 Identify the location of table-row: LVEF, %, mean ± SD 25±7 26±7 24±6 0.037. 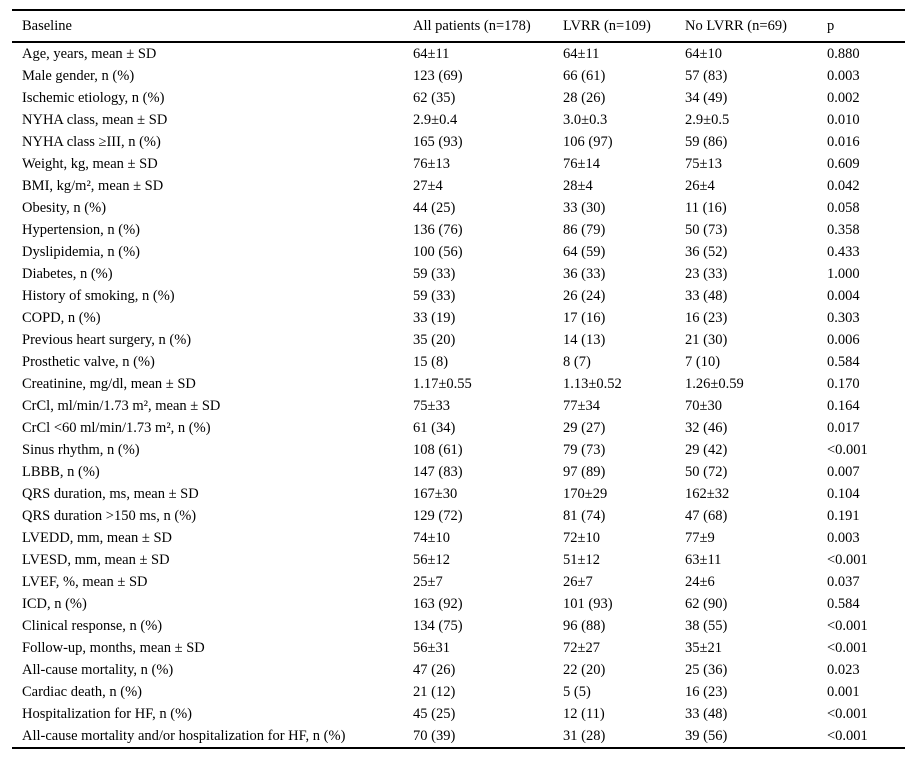
(458, 582).